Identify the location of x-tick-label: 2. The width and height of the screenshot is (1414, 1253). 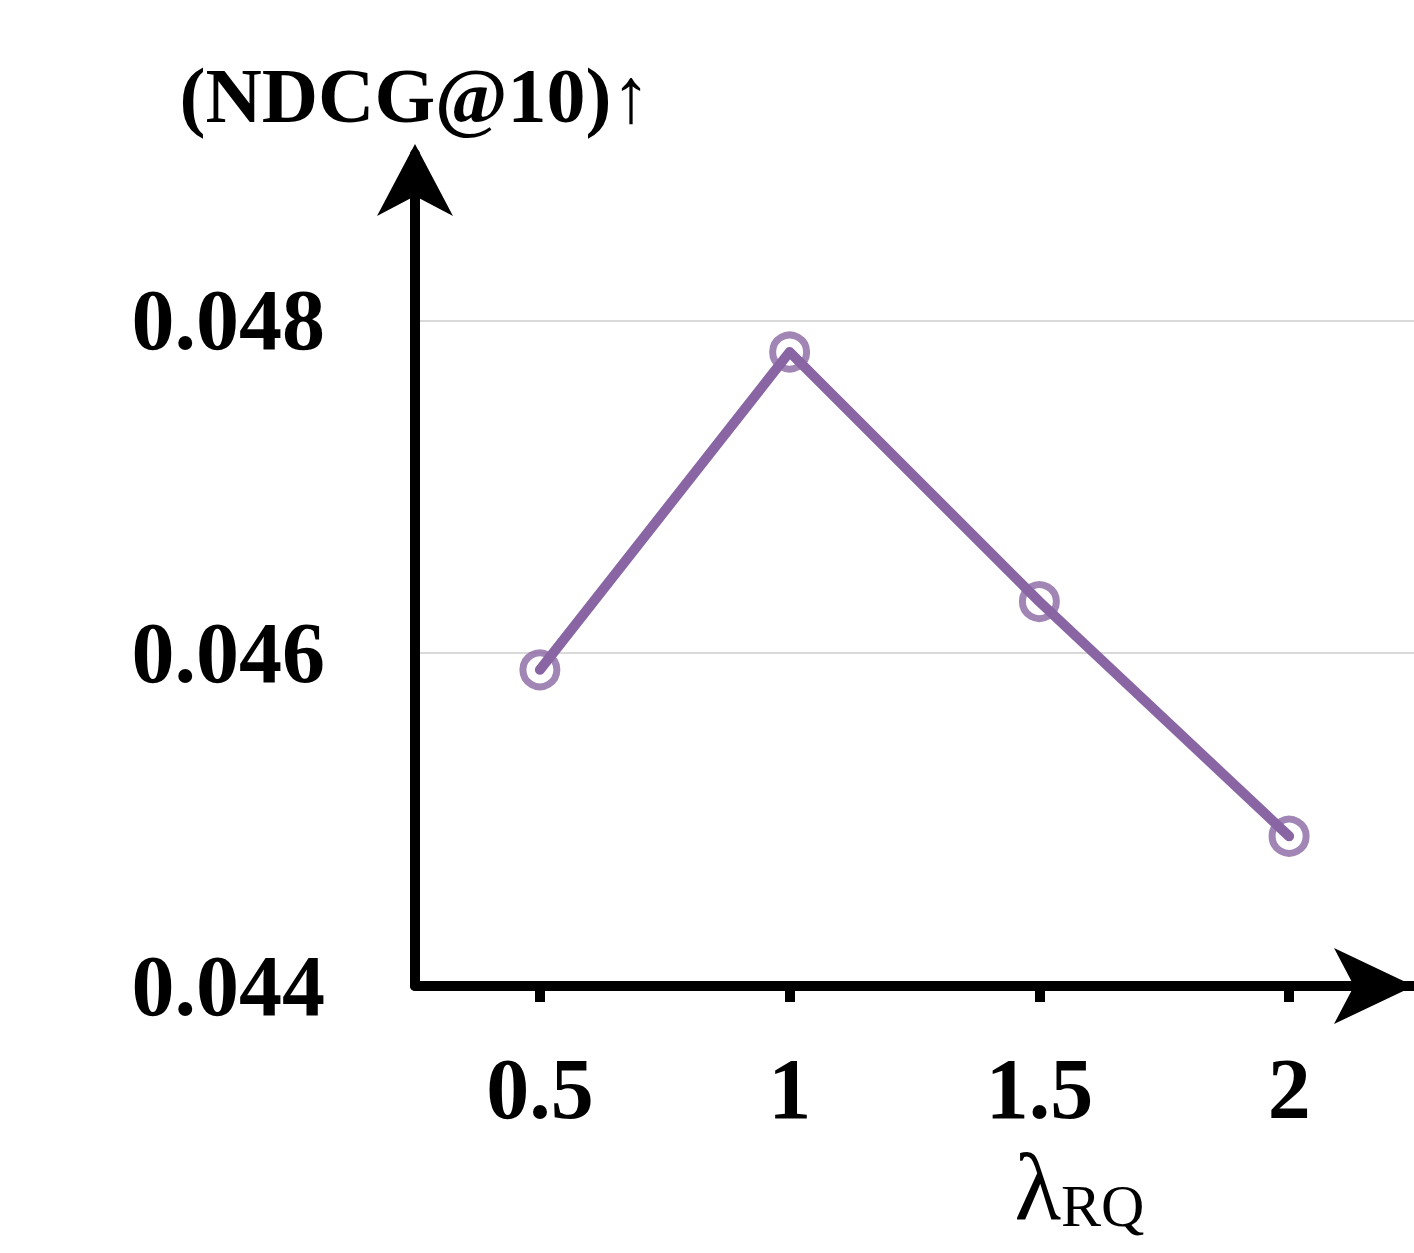
(1289, 1089).